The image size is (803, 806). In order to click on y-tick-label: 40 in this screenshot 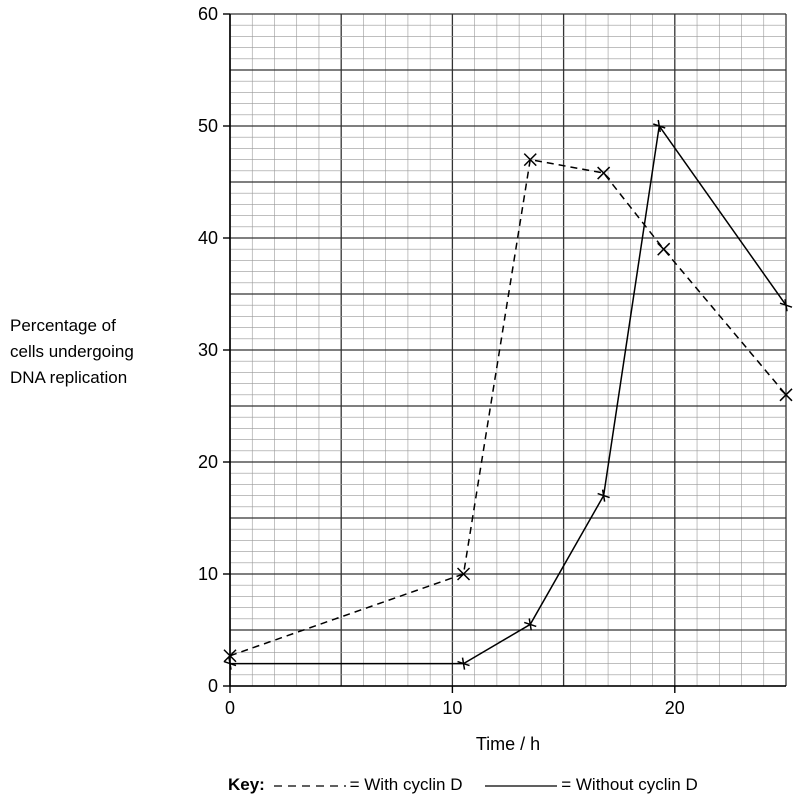, I will do `click(208, 238)`.